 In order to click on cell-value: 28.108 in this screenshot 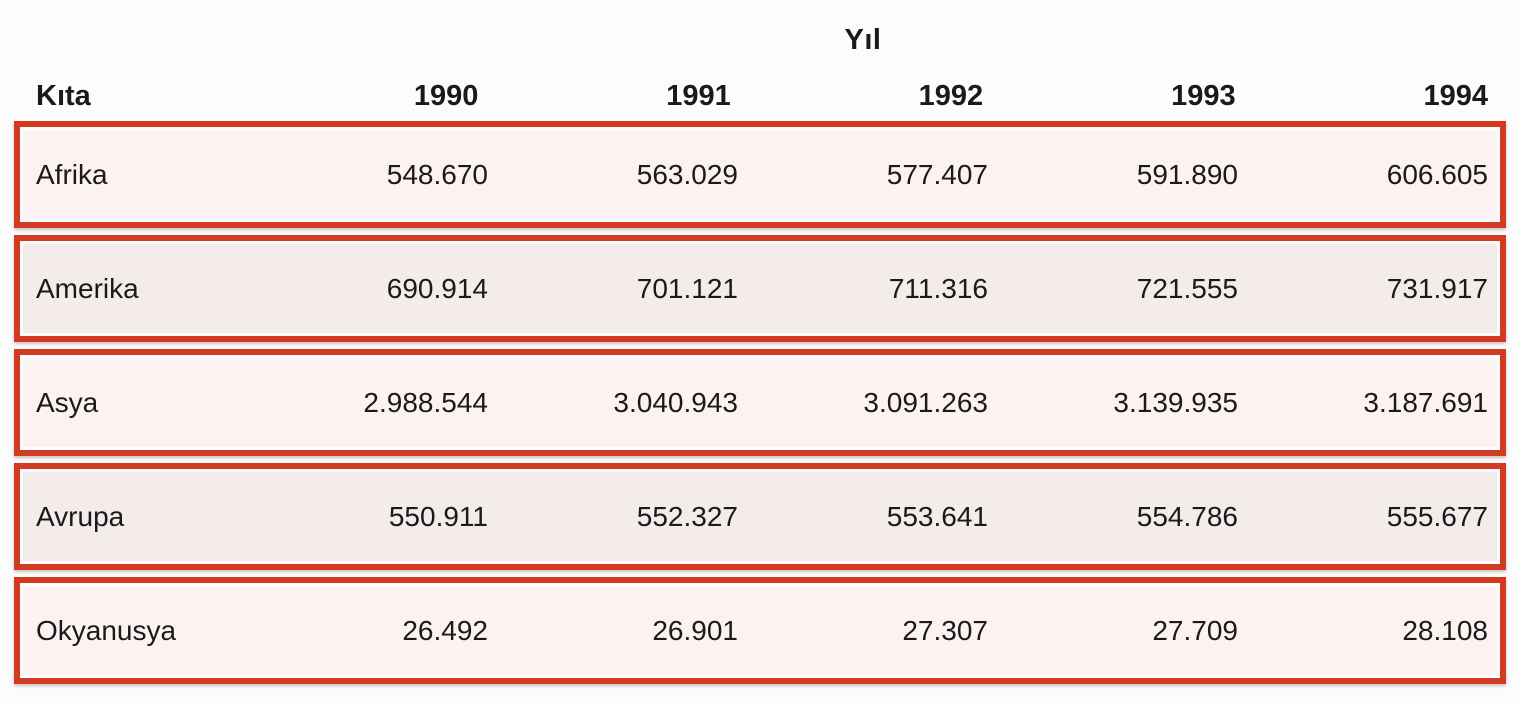, I will do `click(1445, 630)`.